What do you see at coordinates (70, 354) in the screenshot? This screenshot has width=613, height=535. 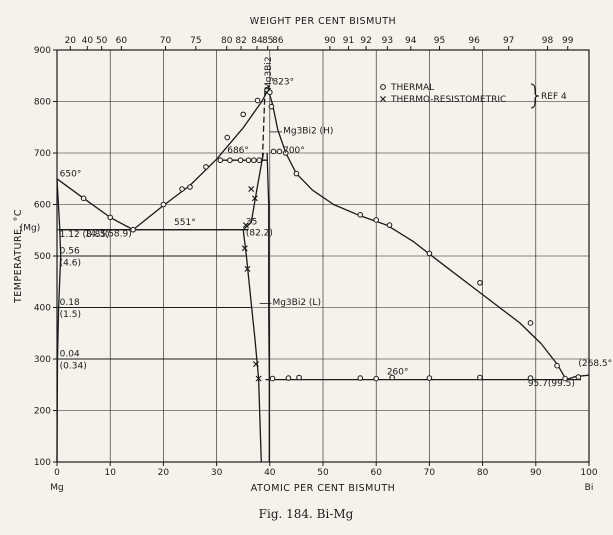 I see `annotation-9: 0.04` at bounding box center [70, 354].